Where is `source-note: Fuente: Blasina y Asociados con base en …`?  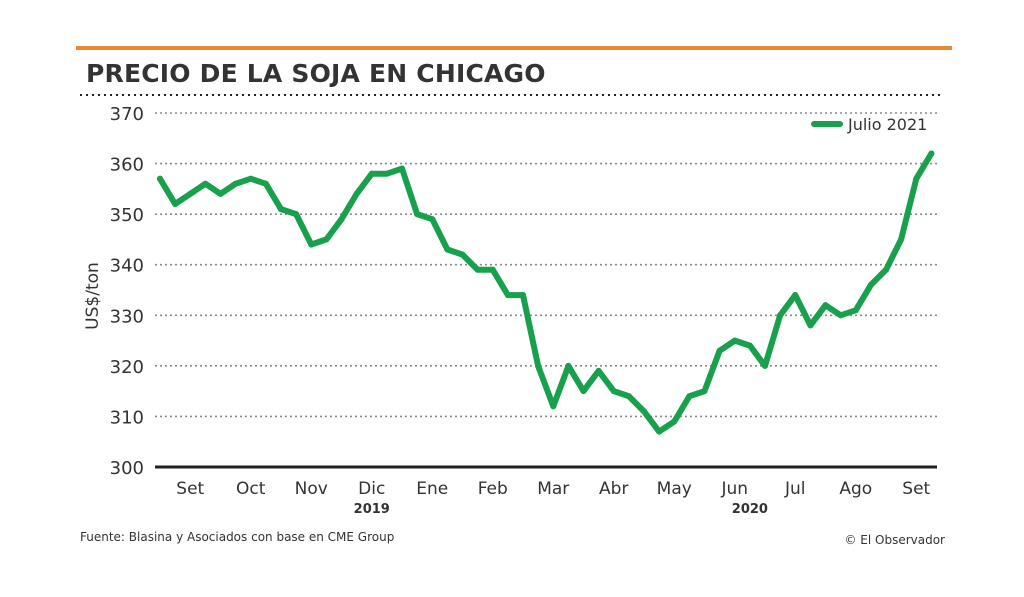
source-note: Fuente: Blasina y Asociados con base en … is located at coordinates (237, 537).